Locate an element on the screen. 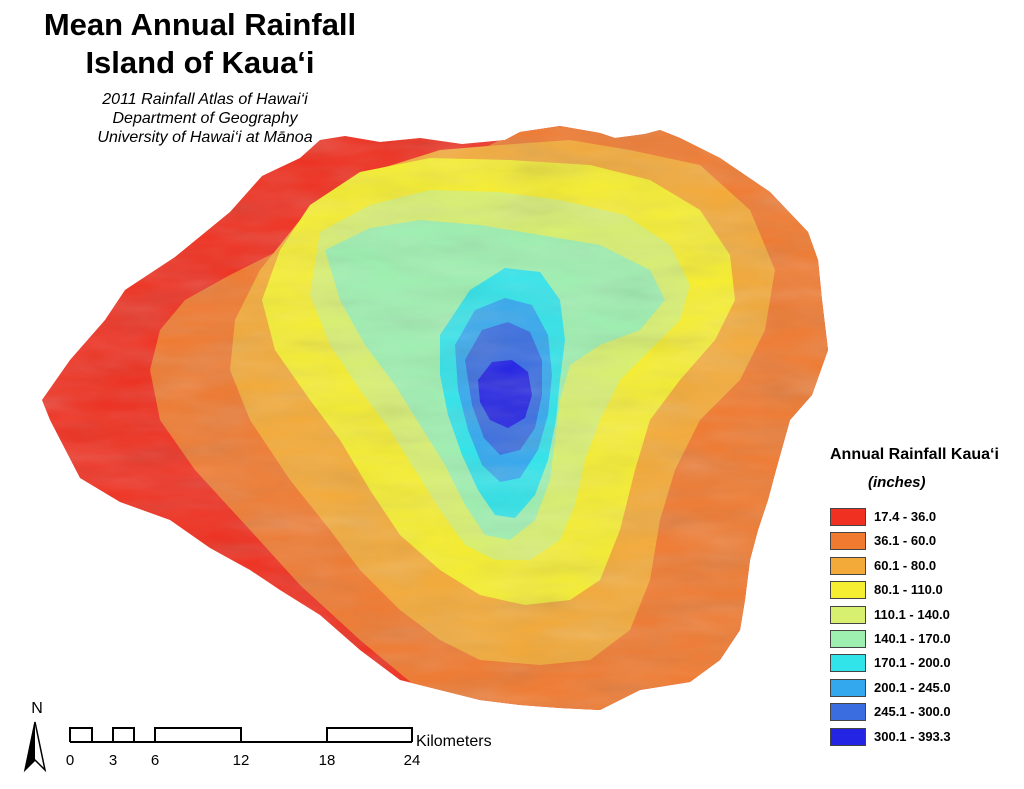 Image resolution: width=1024 pixels, height=789 pixels. scale-tick-label: 12 is located at coordinates (241, 760).